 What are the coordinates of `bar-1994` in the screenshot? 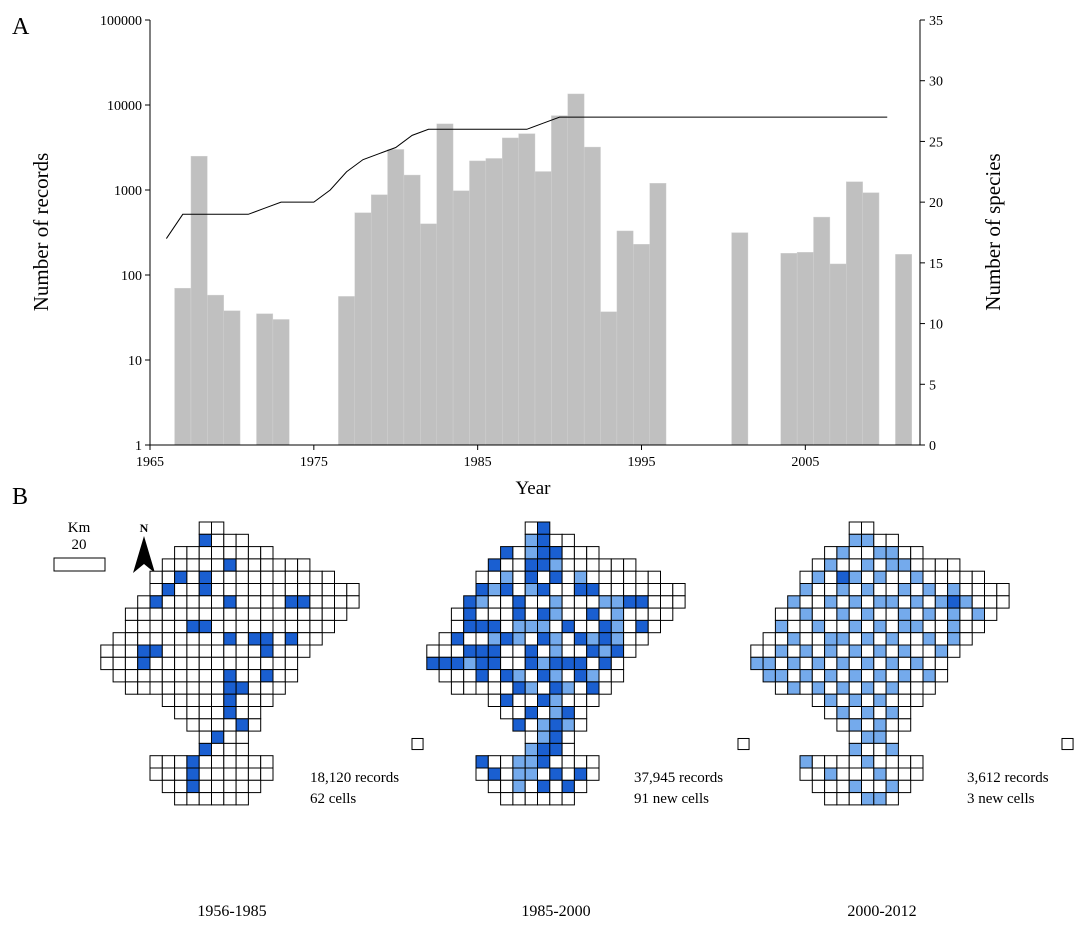 It's located at (625, 338).